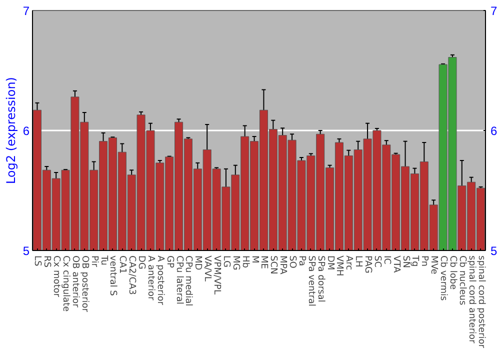 This screenshot has height=350, width=500. Describe the element at coordinates (26, 11) in the screenshot. I see `y-tick-label: 7` at that location.